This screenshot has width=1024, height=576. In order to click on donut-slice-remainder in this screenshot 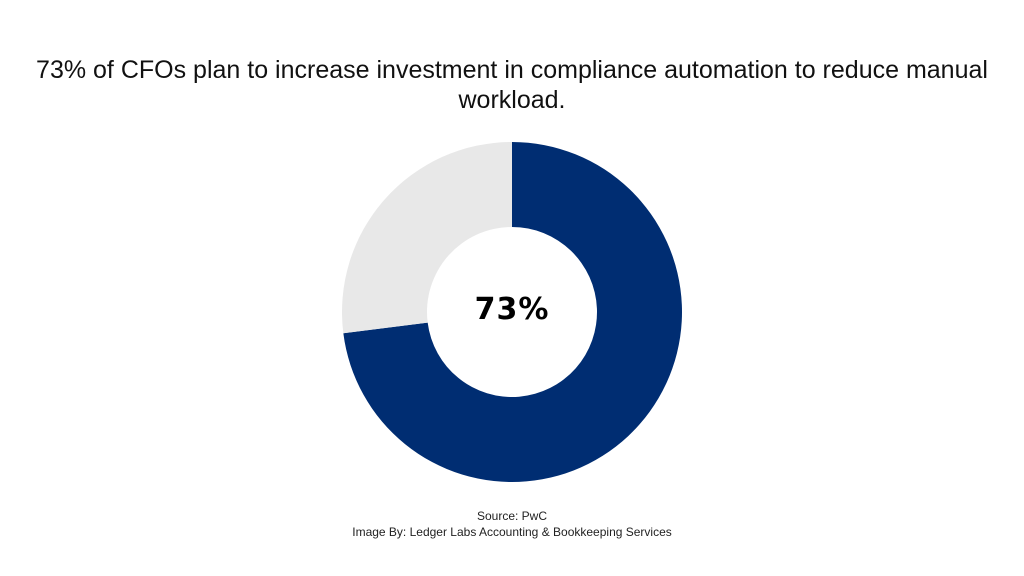, I will do `click(427, 238)`.